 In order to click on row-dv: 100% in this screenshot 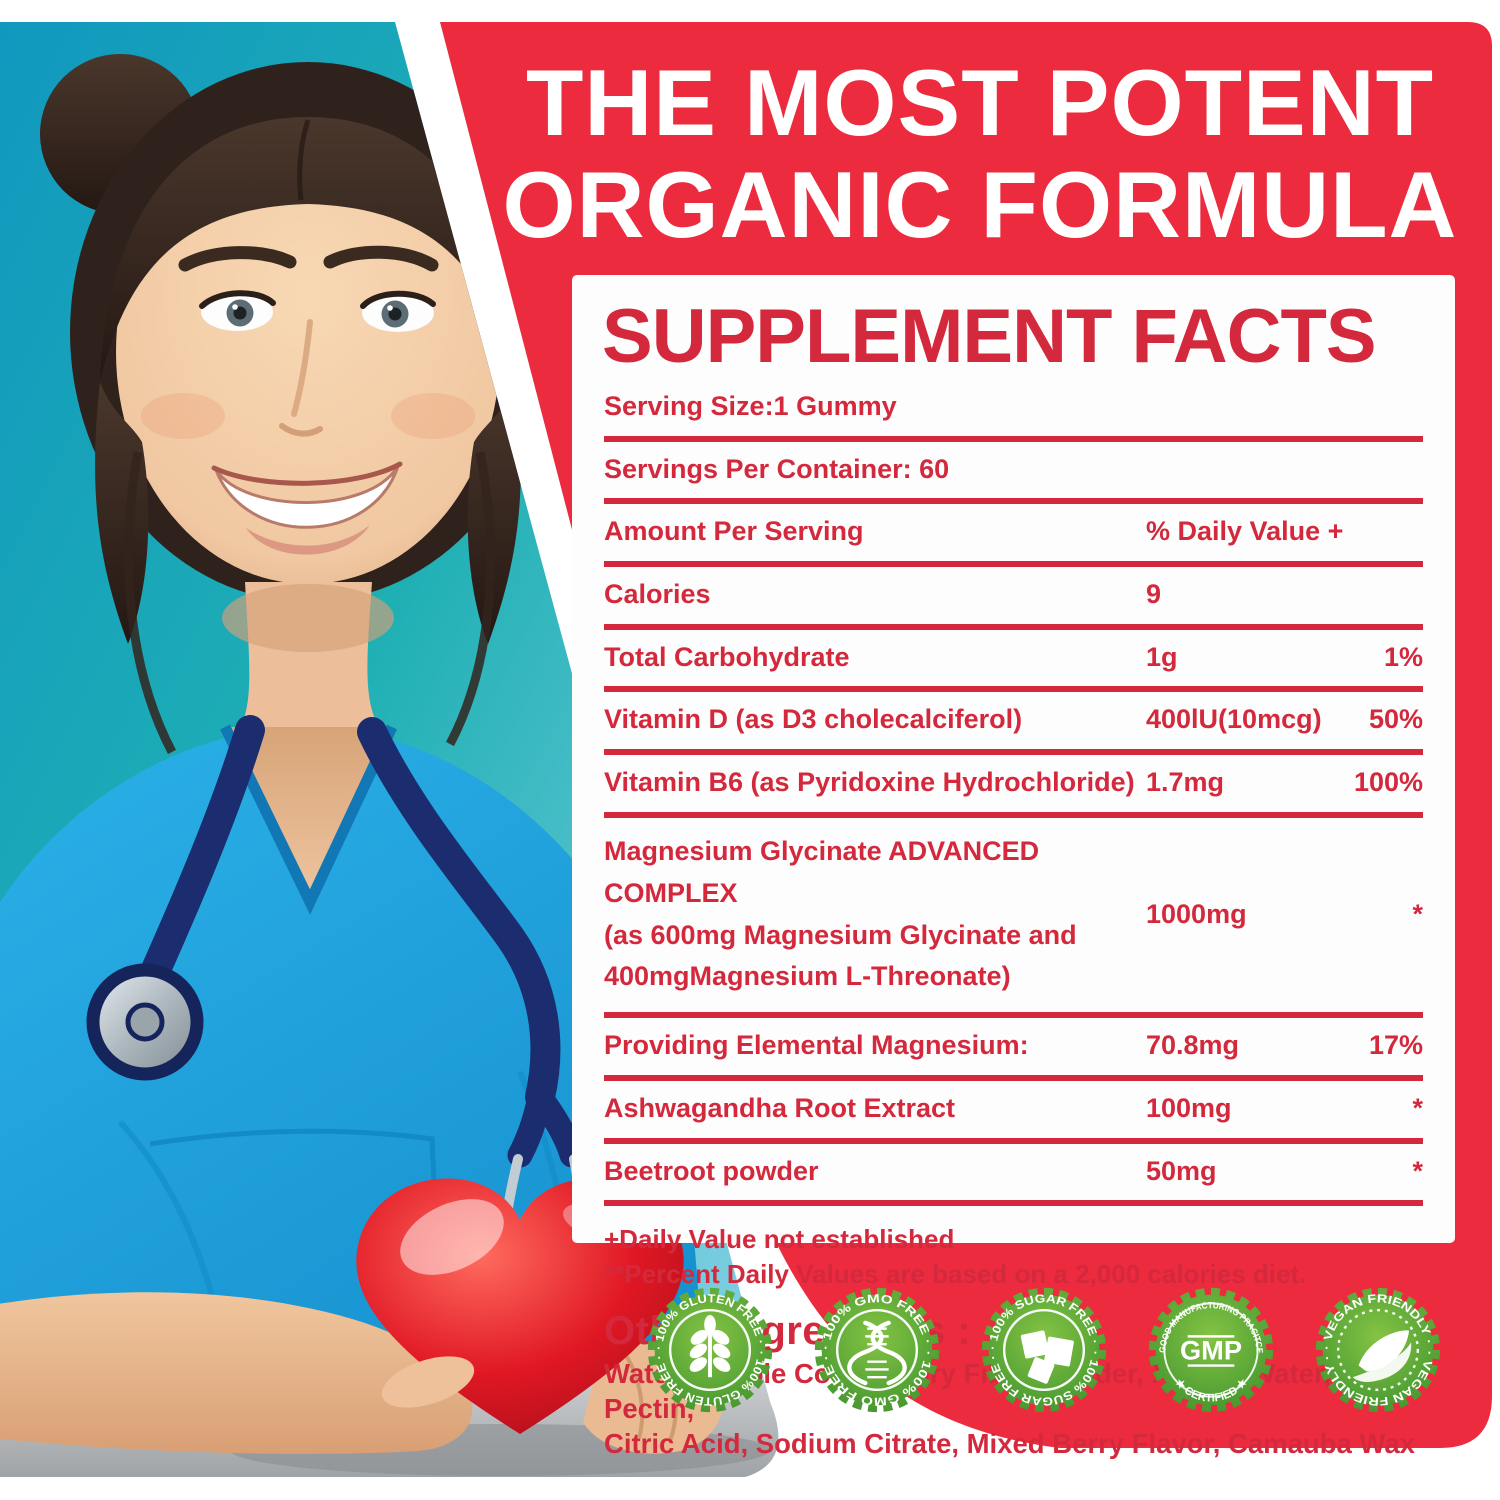, I will do `click(1388, 782)`.